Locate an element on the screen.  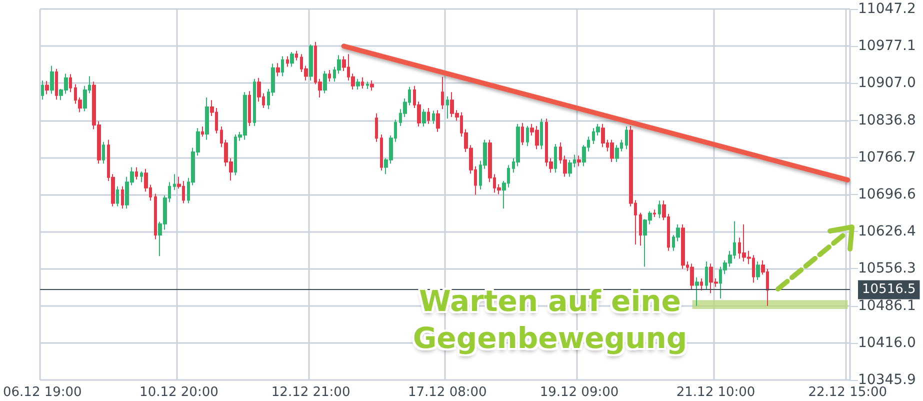
x-tick-label: 21.12 10:00 is located at coordinates (716, 392).